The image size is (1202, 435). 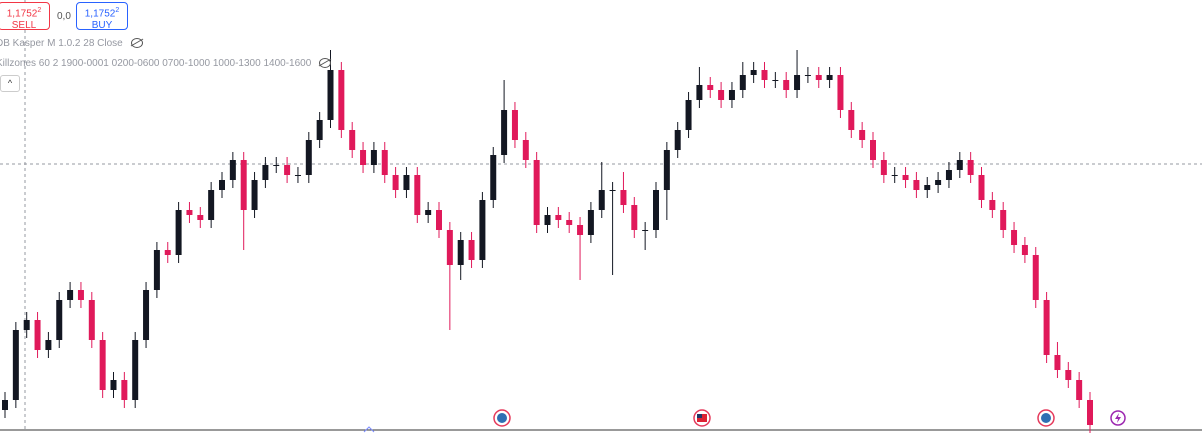 I want to click on spread: 0,0, so click(x=64, y=16).